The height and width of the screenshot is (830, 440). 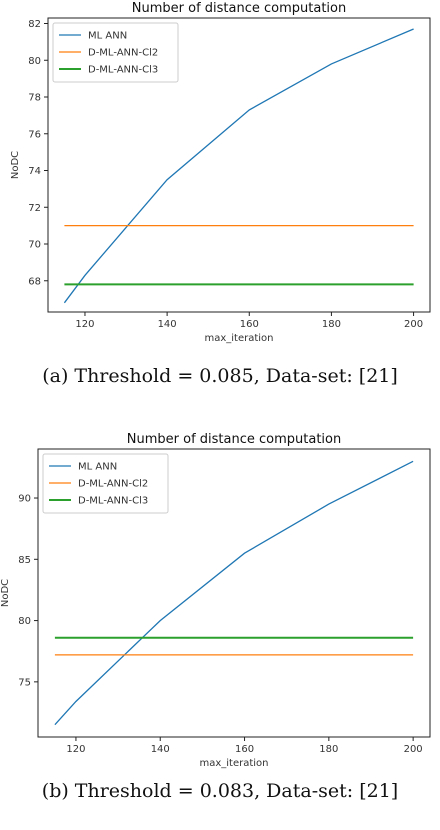 What do you see at coordinates (34, 171) in the screenshot?
I see `y-tick-label: 74` at bounding box center [34, 171].